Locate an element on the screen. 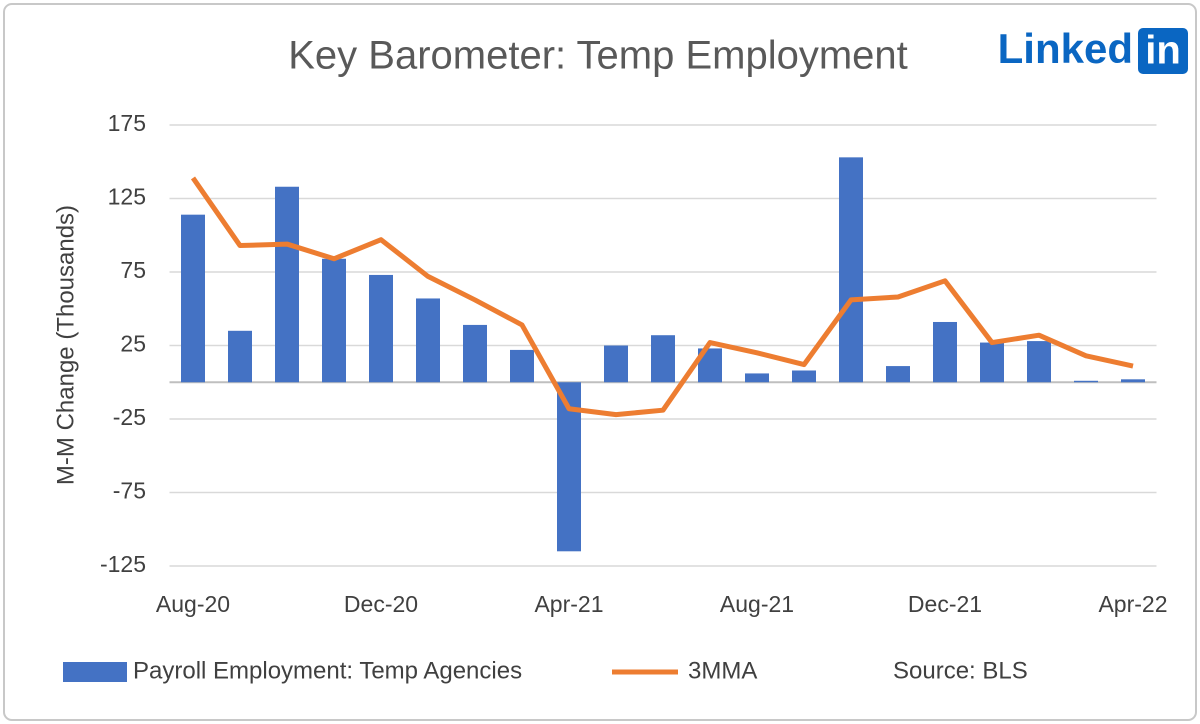 Image resolution: width=1200 pixels, height=724 pixels. x-tick-label: Apr-22 is located at coordinates (1132, 604).